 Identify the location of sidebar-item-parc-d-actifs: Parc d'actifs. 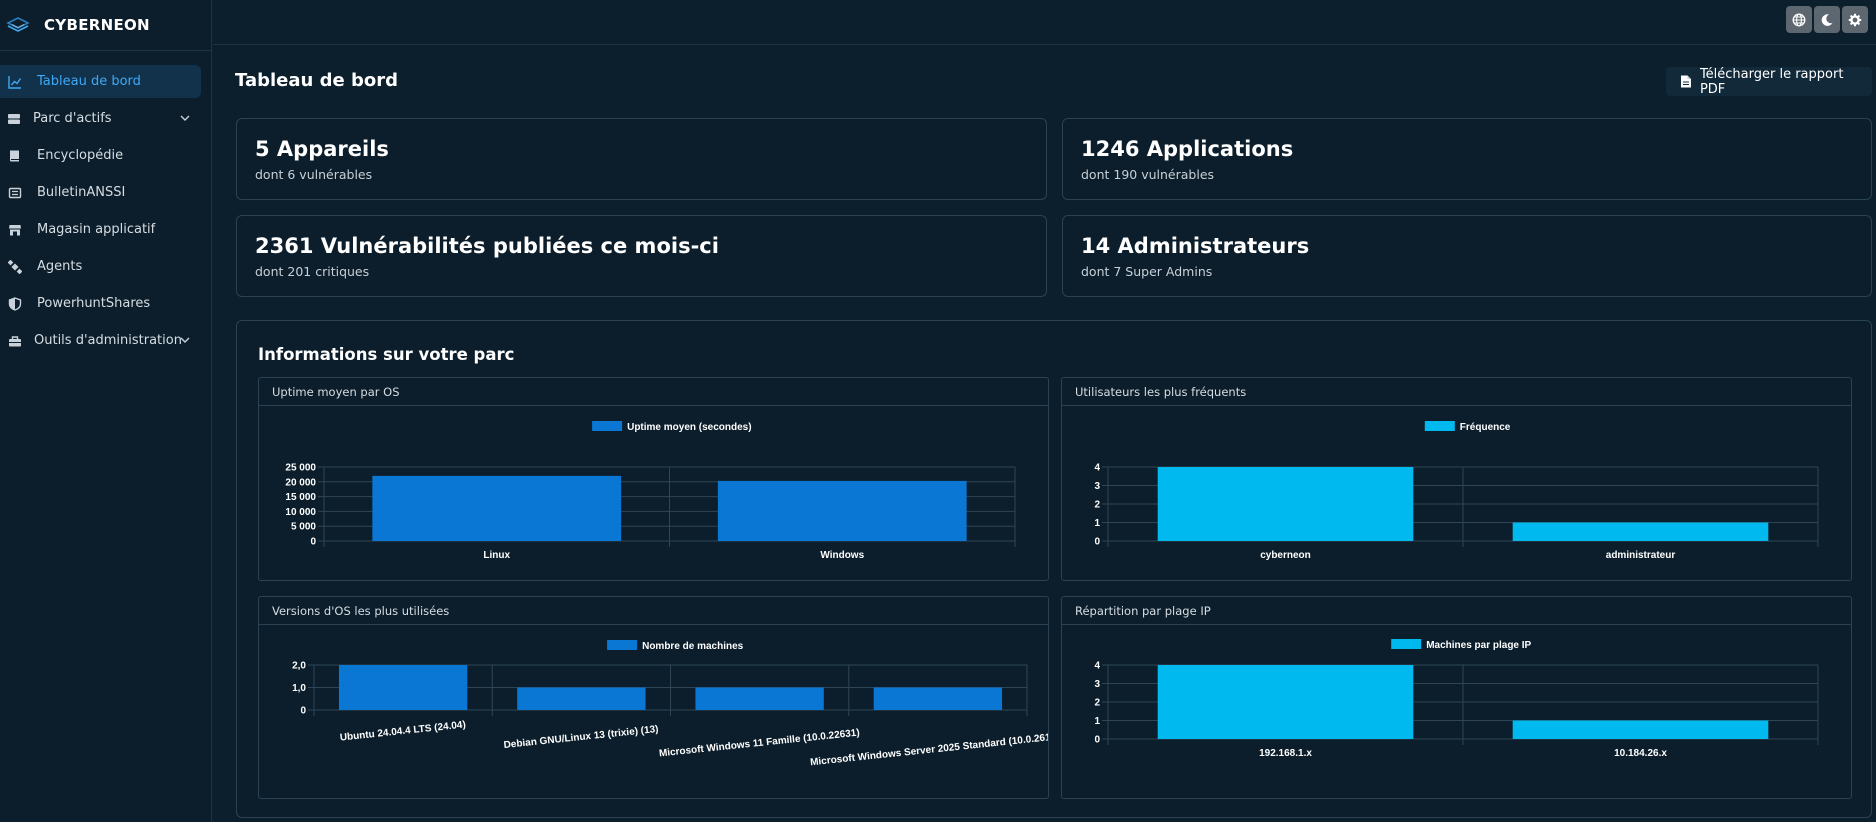
(100, 118).